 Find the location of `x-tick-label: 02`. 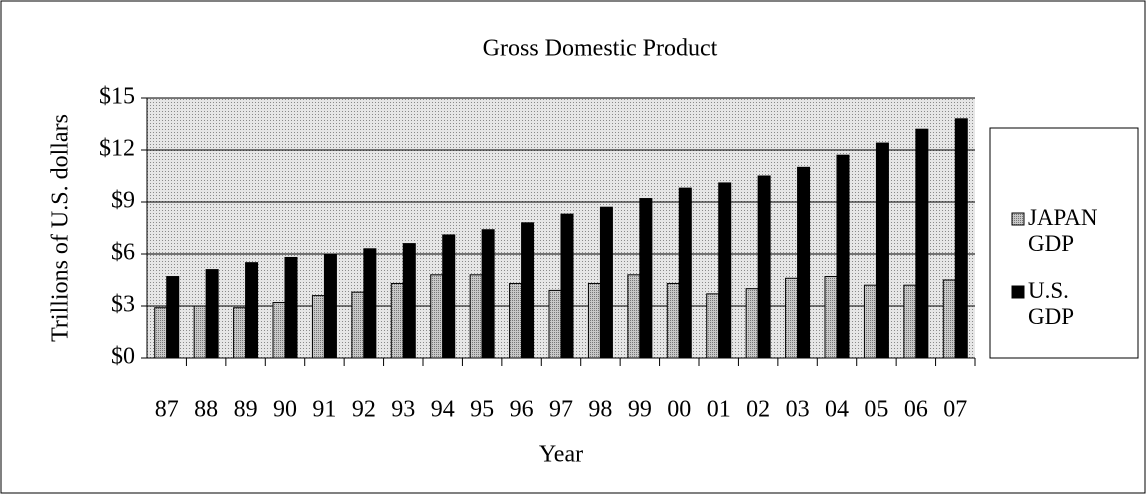

x-tick-label: 02 is located at coordinates (758, 410).